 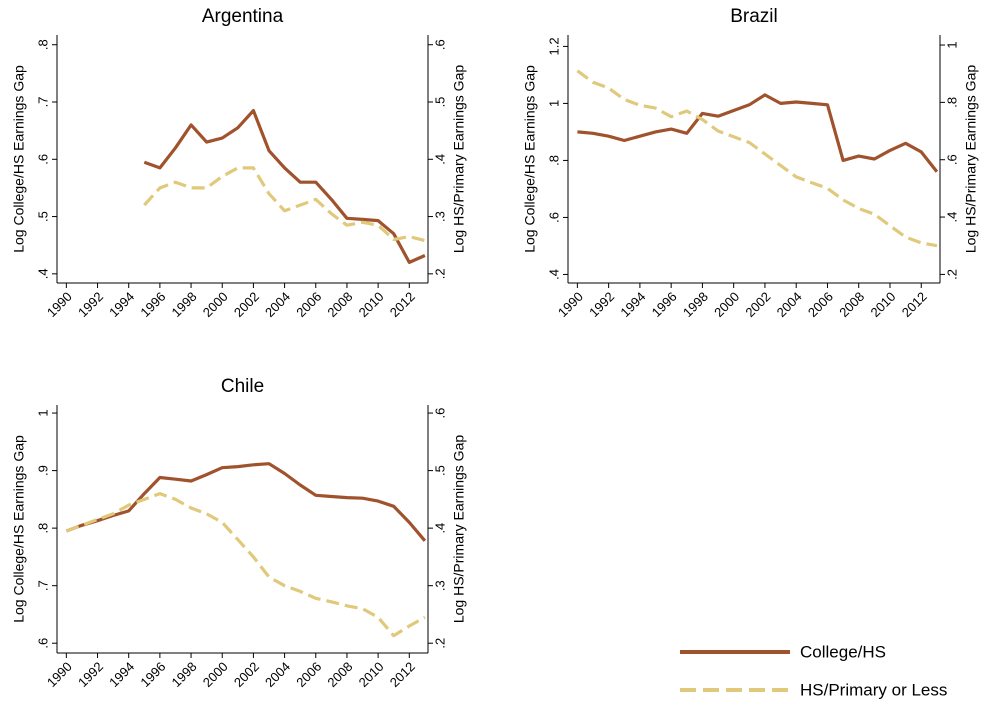 What do you see at coordinates (242, 386) in the screenshot?
I see `chart-title: Chile` at bounding box center [242, 386].